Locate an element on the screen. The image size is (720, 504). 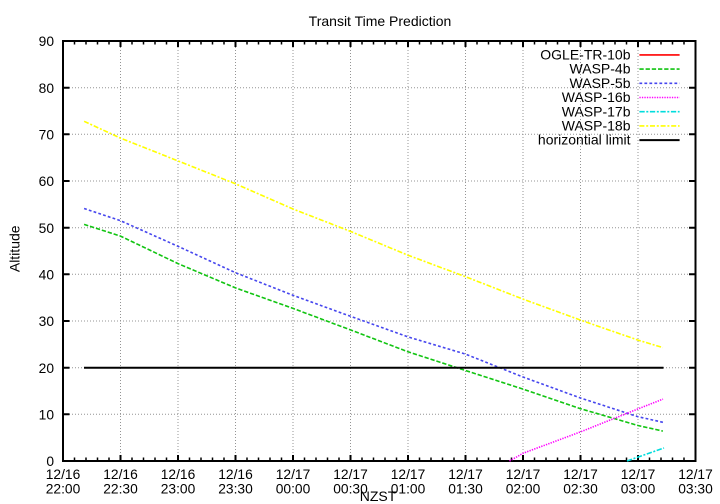
svg-text: 90 is located at coordinates (47, 41).